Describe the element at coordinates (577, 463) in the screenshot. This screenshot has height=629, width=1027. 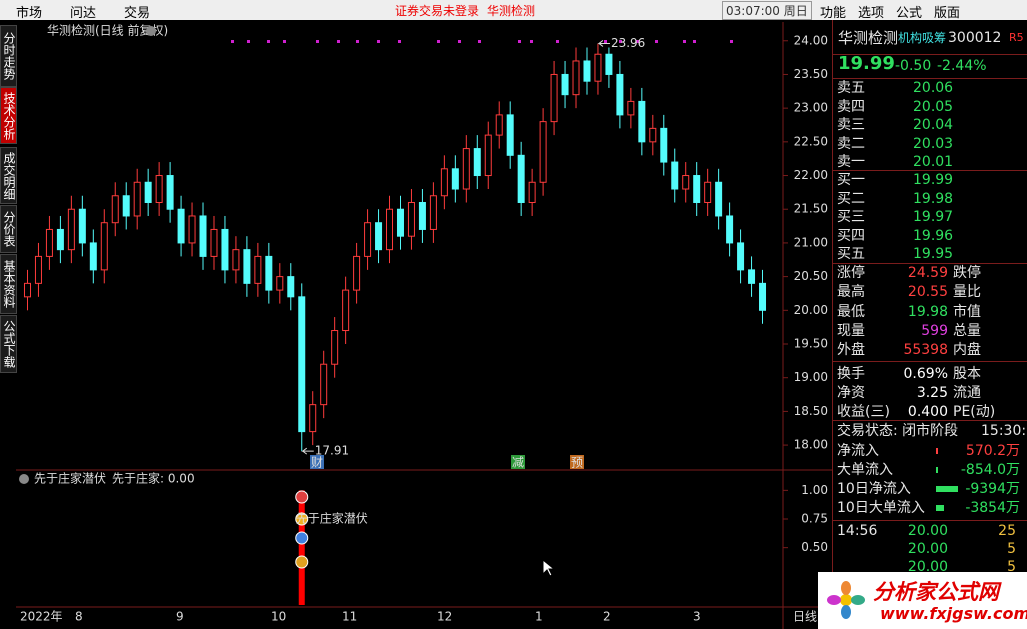
I see `event-marker: 预` at that location.